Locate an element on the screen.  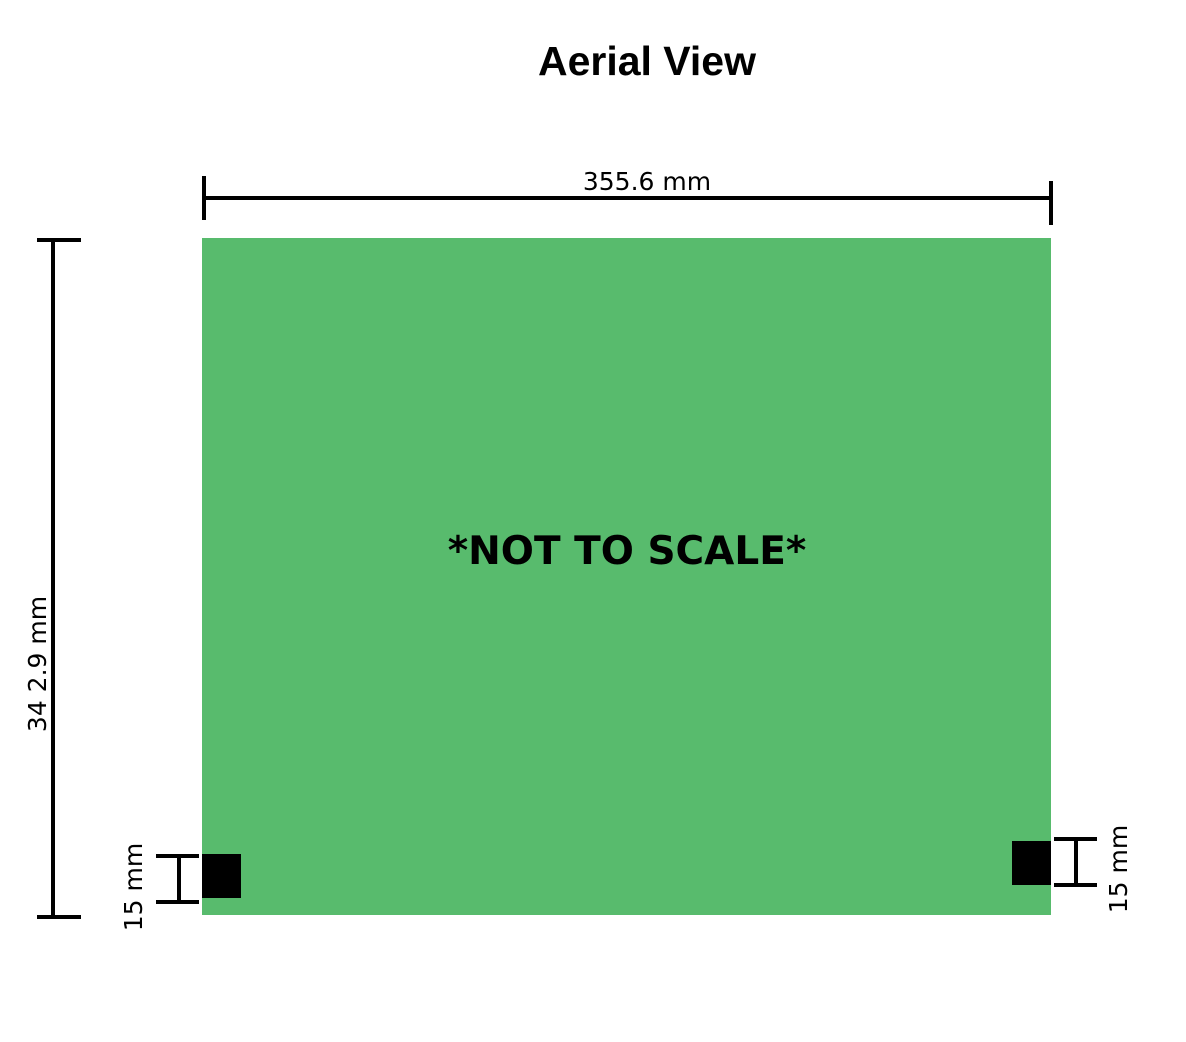
left-marker-label: 15 mm is located at coordinates (133, 887).